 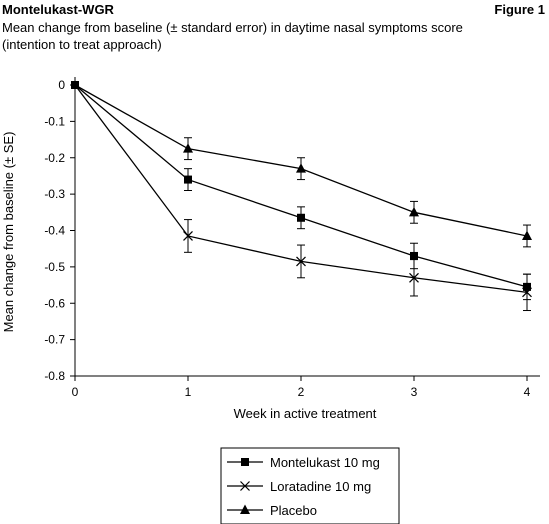 What do you see at coordinates (293, 510) in the screenshot?
I see `legend-label-placebo: Placebo` at bounding box center [293, 510].